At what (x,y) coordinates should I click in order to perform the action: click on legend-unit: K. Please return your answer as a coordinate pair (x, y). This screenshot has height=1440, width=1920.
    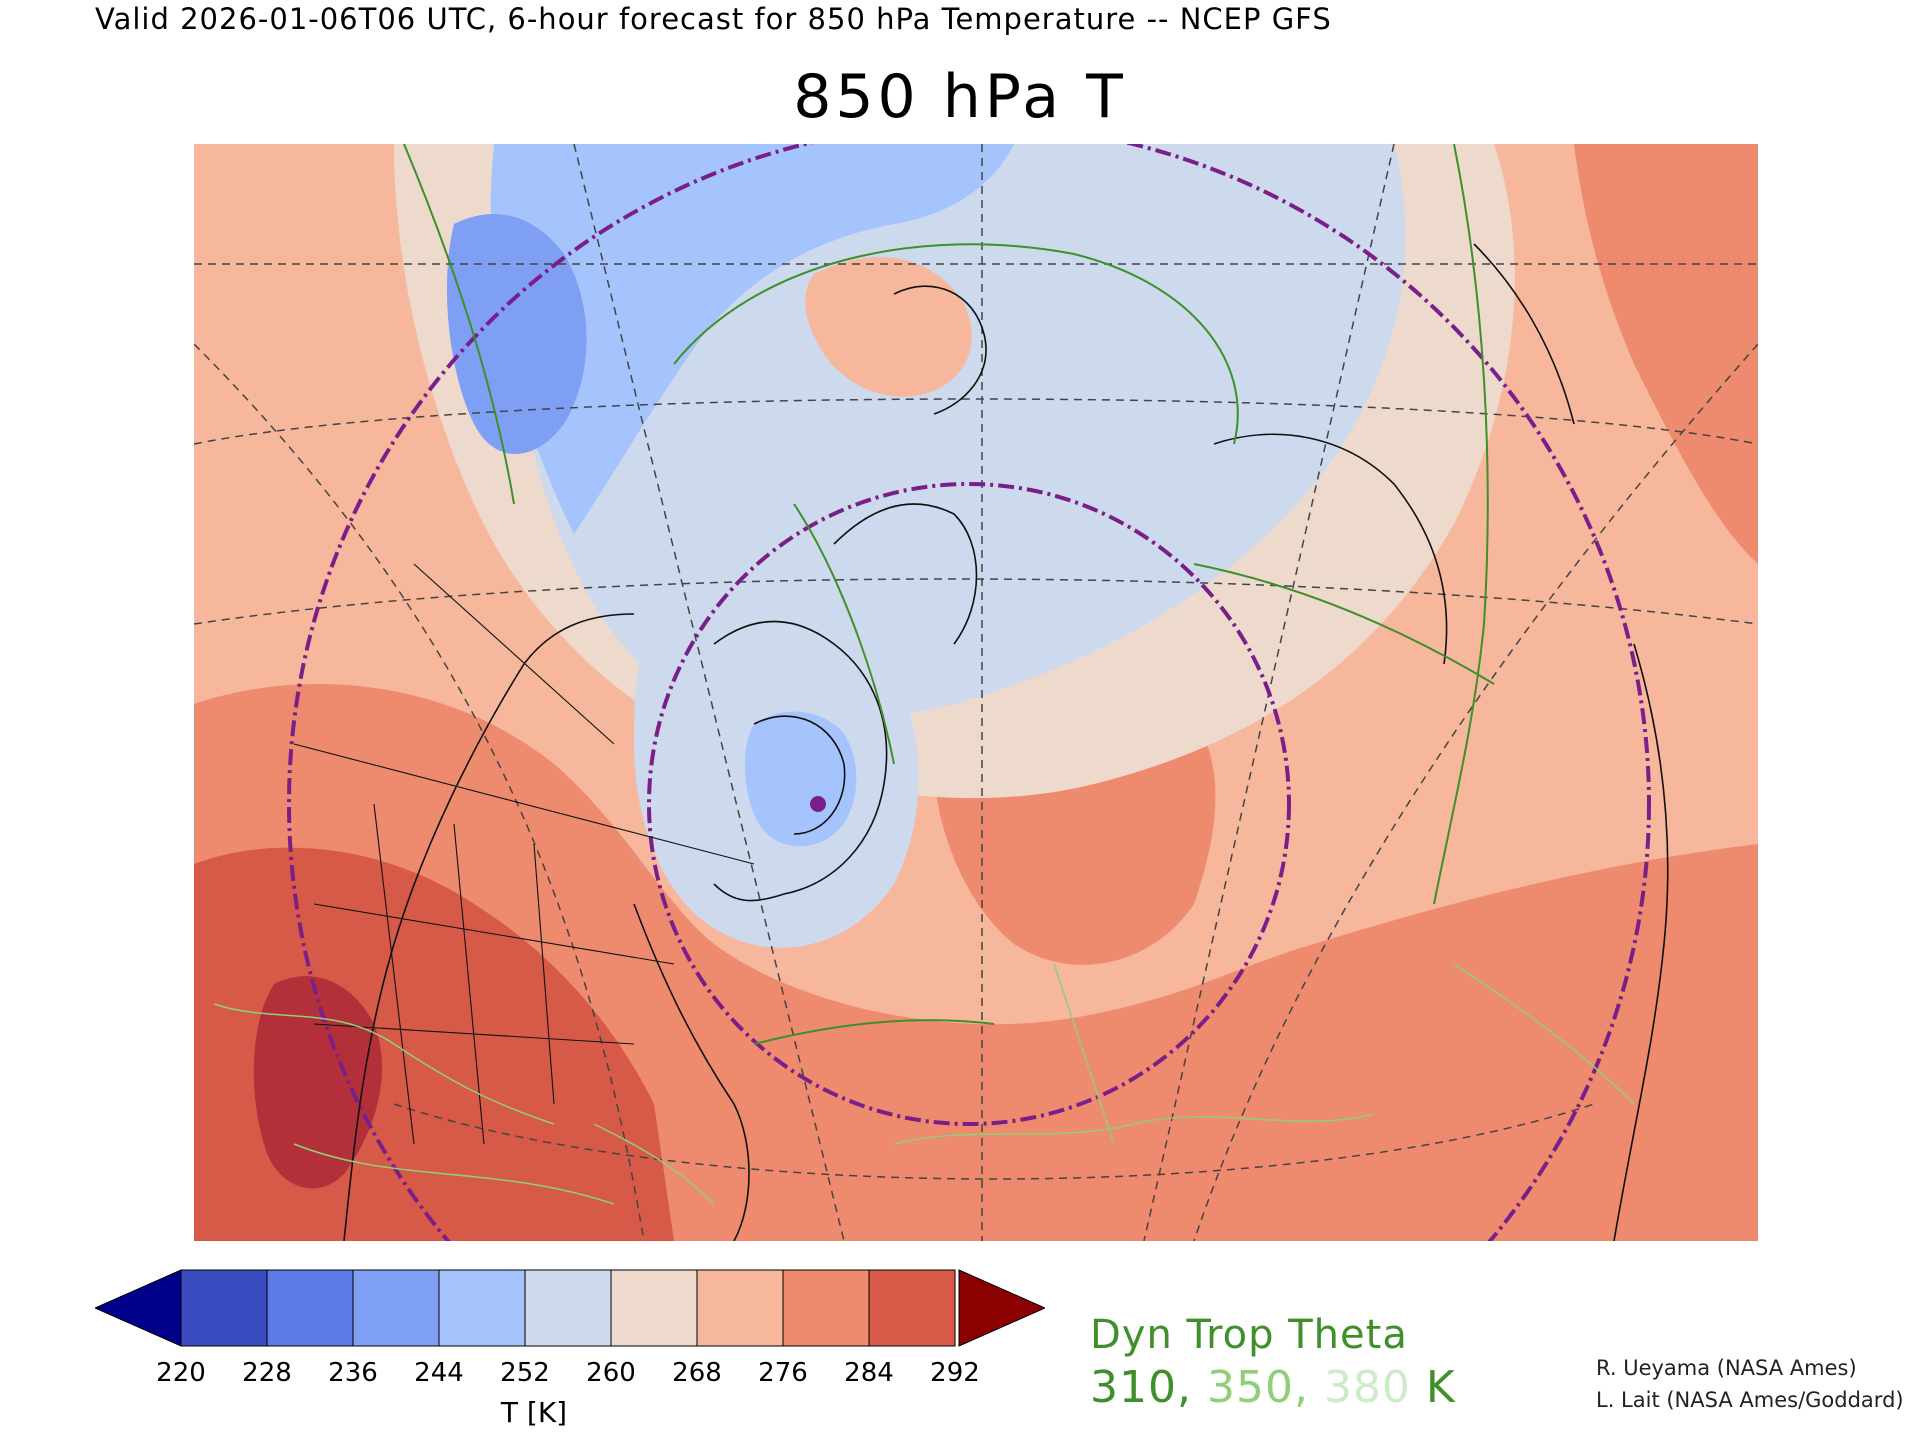
    Looking at the image, I should click on (1433, 1387).